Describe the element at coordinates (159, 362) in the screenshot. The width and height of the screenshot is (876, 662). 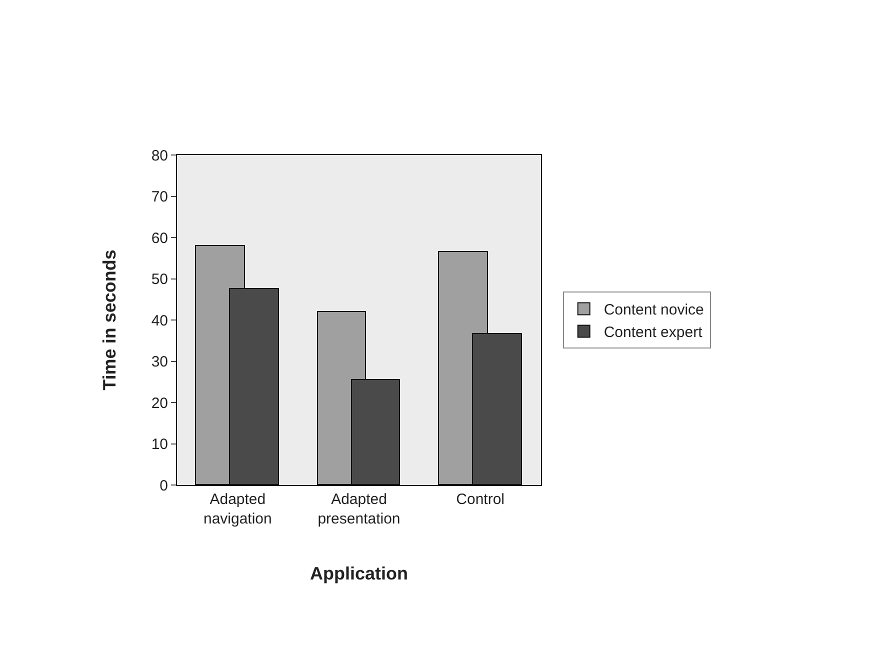
I see `y-tick-label: 30` at that location.